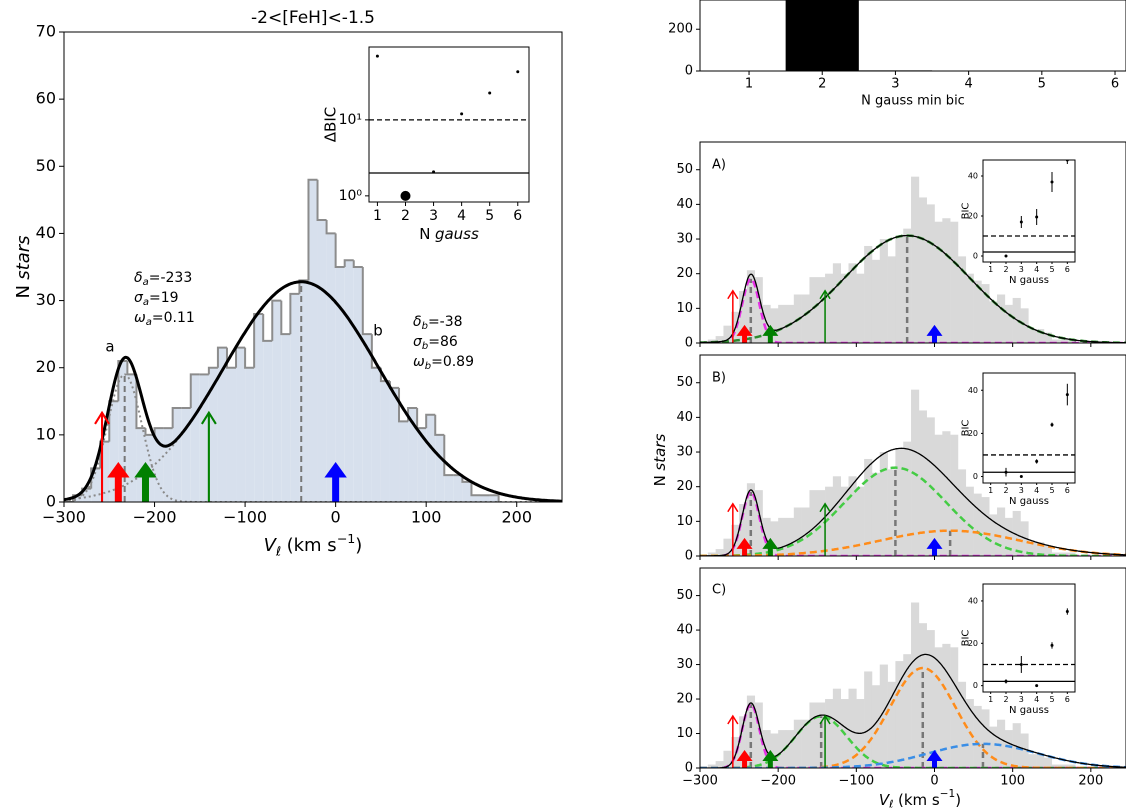 This screenshot has height=809, width=1126. Describe the element at coordinates (1021, 269) in the screenshot. I see `x-tick-label: 3` at that location.